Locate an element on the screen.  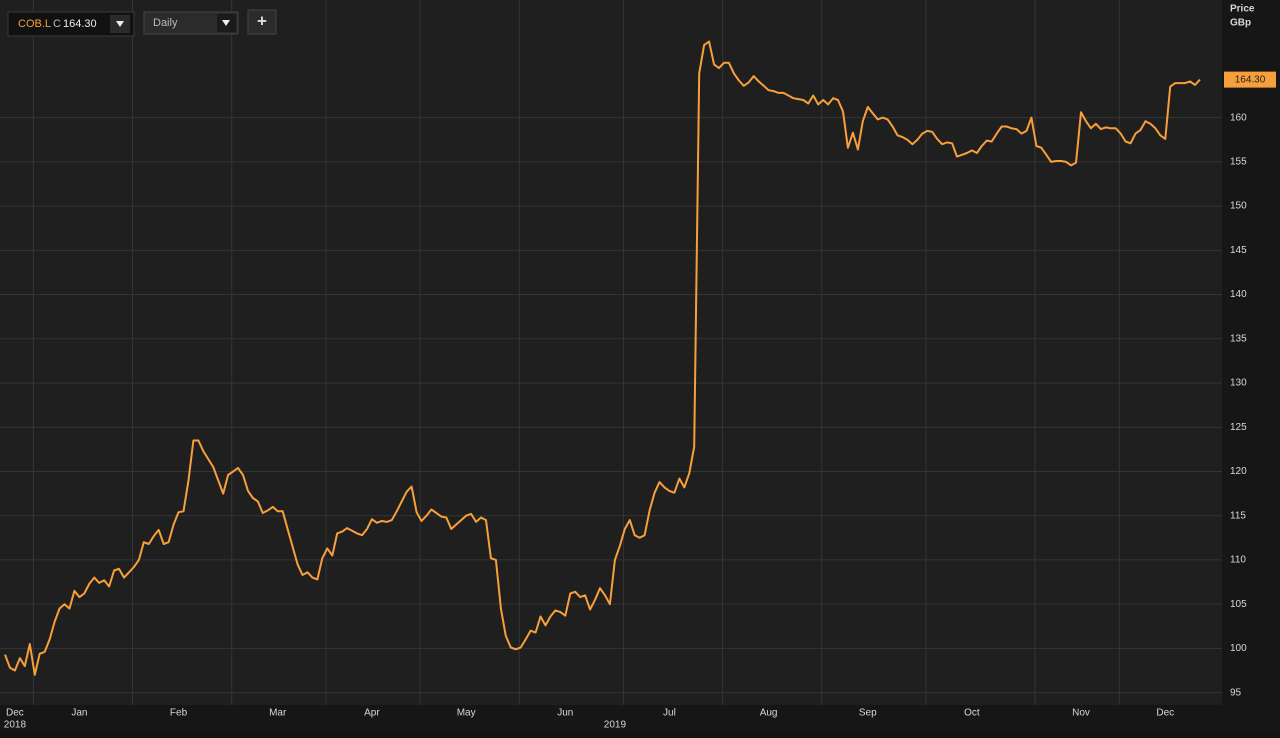
x-year-label: 2019 is located at coordinates (615, 725).